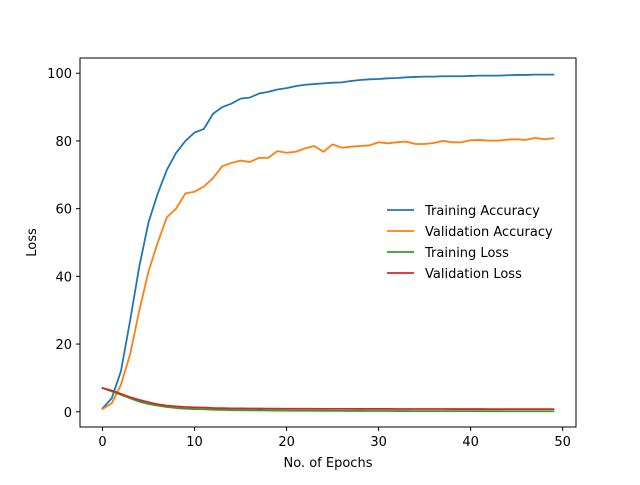  What do you see at coordinates (68, 413) in the screenshot?
I see `y-tick-label: 0` at bounding box center [68, 413].